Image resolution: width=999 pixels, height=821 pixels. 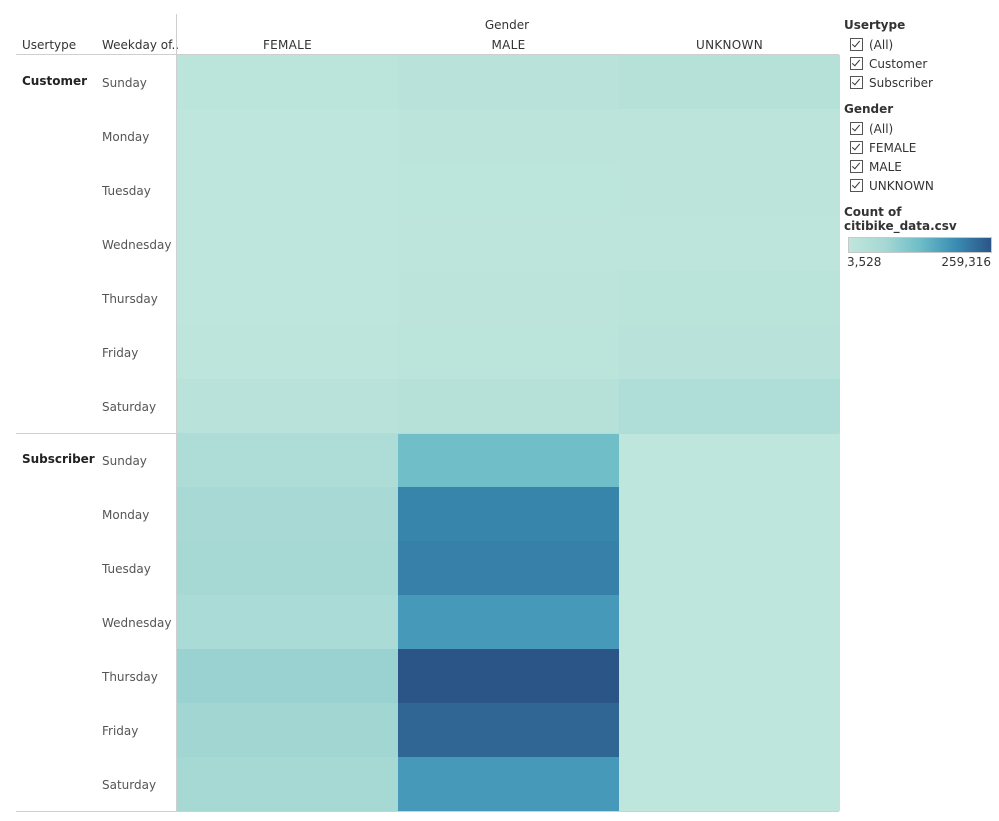 I want to click on heatmap-cell-customer-wednesday-female, so click(x=287, y=244).